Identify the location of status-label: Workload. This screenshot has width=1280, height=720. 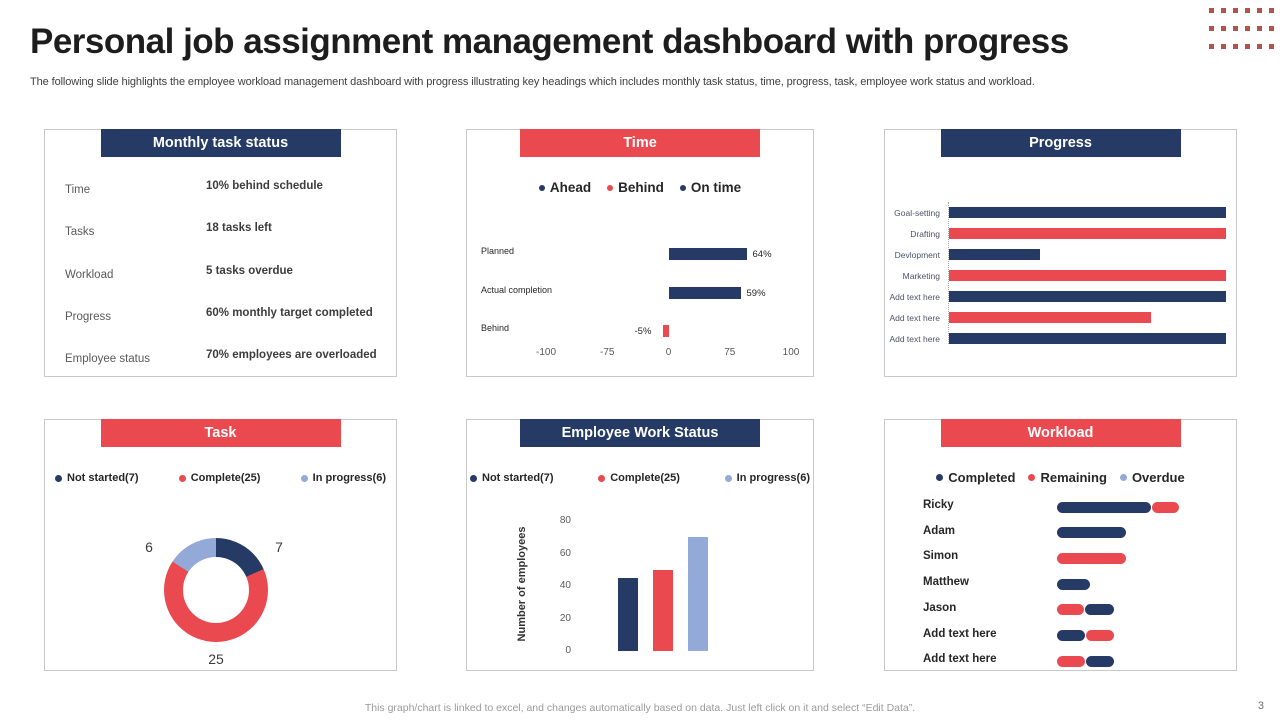
(89, 274).